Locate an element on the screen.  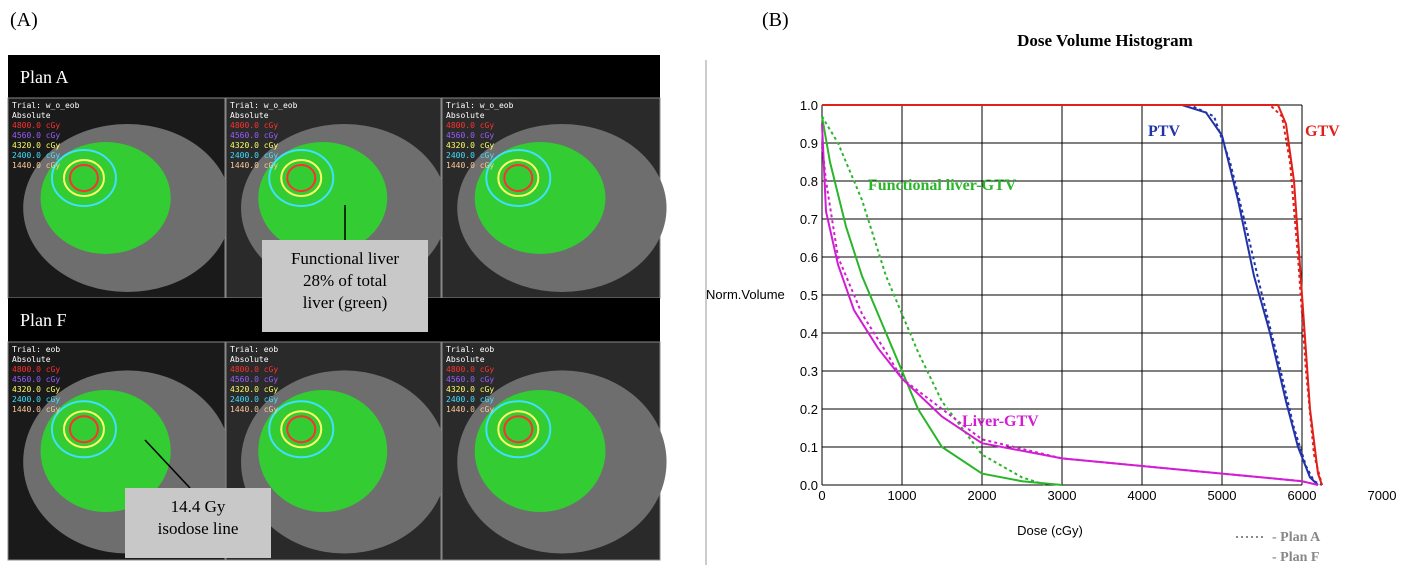
x-tick-label: 5000 is located at coordinates (1222, 495).